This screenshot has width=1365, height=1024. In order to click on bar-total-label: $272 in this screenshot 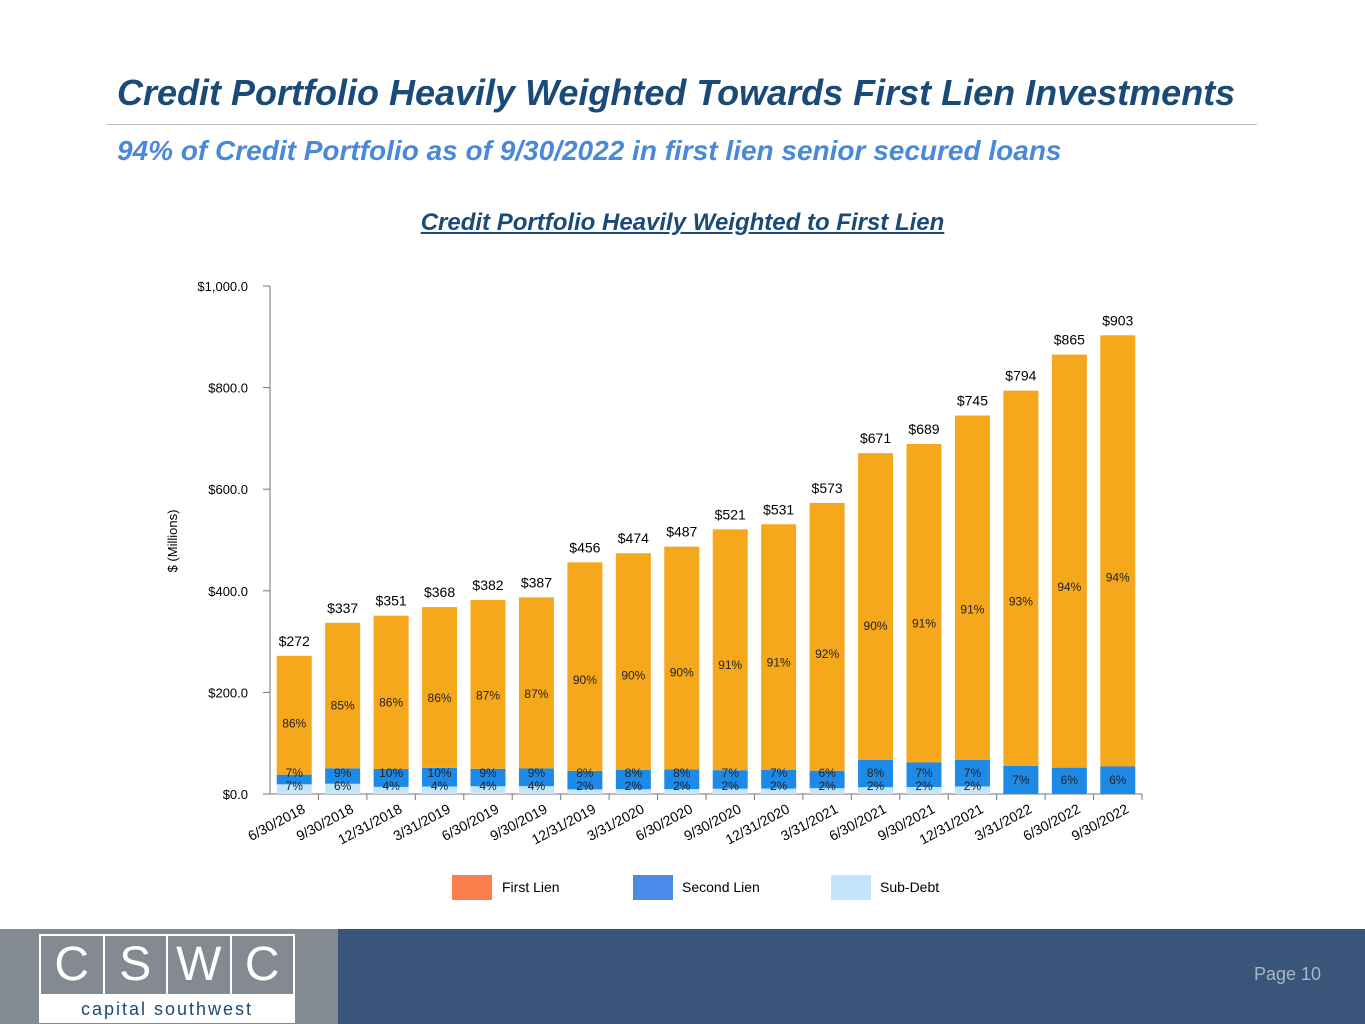, I will do `click(294, 641)`.